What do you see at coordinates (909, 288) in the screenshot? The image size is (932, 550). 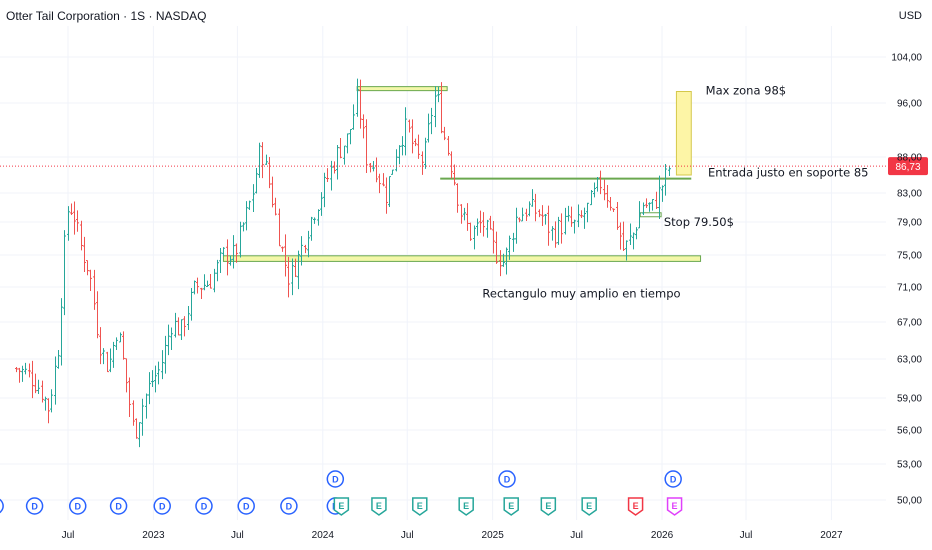 I see `price-tick-label: 71,00` at bounding box center [909, 288].